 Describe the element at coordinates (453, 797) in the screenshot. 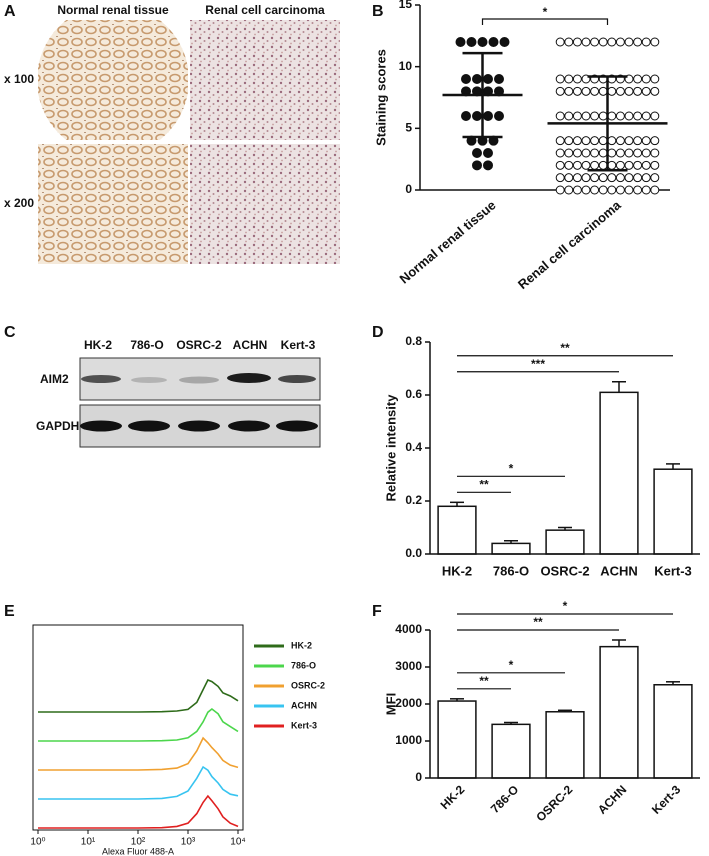

I see `x-tick-label: HK-2` at that location.